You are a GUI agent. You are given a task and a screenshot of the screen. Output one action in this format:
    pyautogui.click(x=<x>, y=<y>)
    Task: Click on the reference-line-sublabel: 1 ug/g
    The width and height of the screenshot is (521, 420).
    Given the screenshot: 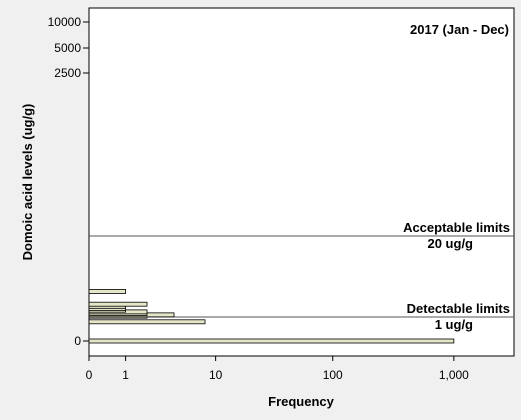 What is the action you would take?
    pyautogui.click(x=454, y=324)
    